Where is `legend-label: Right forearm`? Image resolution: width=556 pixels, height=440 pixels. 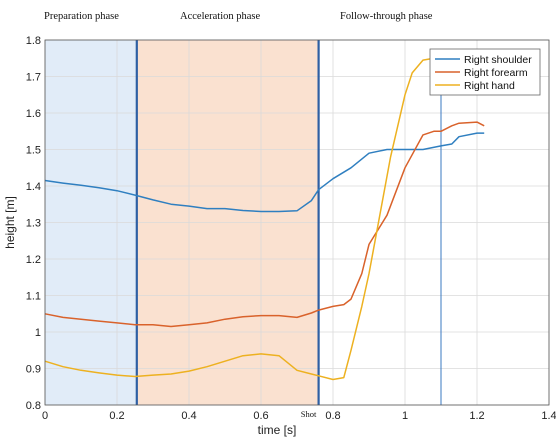 legend-label: Right forearm is located at coordinates (496, 73).